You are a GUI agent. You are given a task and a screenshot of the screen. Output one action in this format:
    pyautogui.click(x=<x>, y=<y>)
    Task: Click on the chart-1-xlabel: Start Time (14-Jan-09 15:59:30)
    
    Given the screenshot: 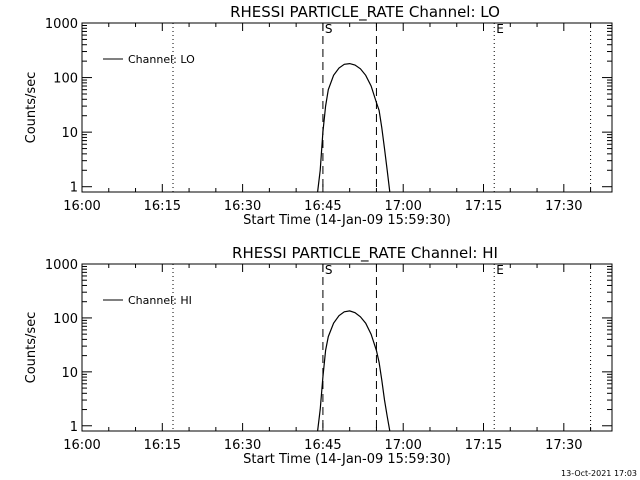 What is the action you would take?
    pyautogui.click(x=347, y=220)
    